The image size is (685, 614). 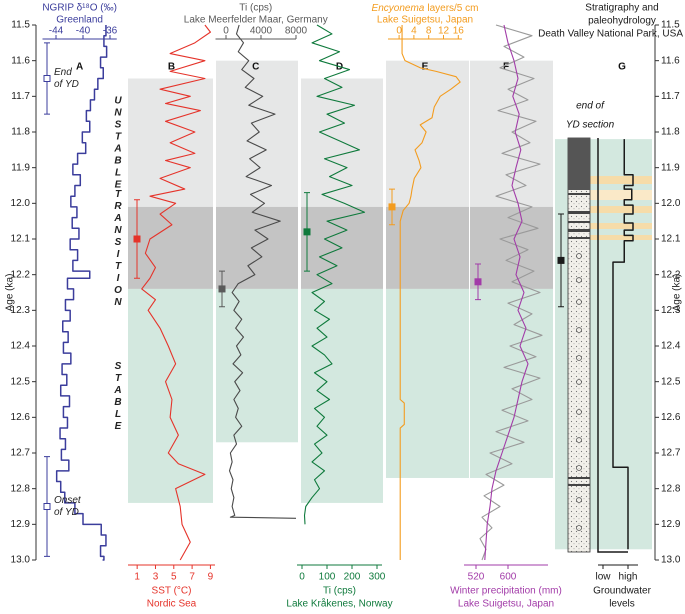 What do you see at coordinates (118, 290) in the screenshot?
I see `zone-letter: O` at bounding box center [118, 290].